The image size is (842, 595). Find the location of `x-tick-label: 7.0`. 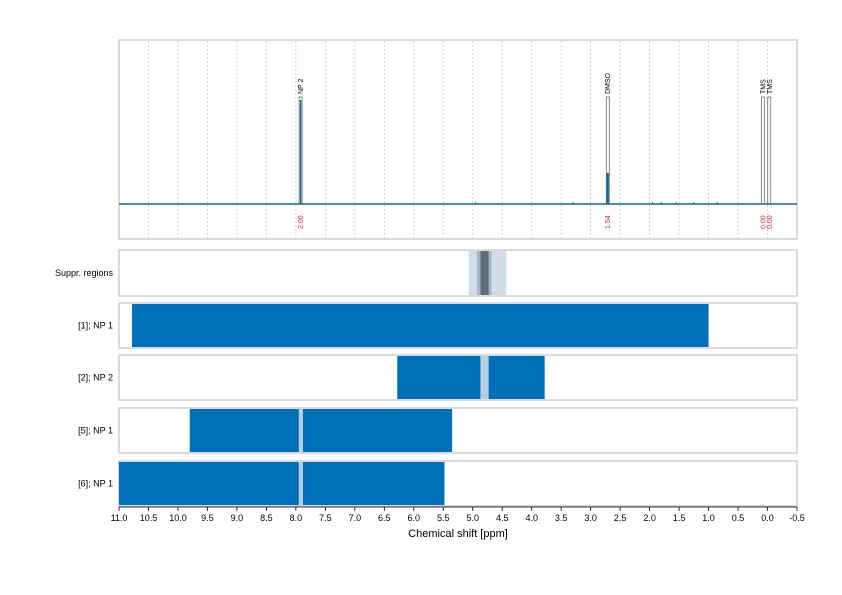

x-tick-label: 7.0 is located at coordinates (355, 518).